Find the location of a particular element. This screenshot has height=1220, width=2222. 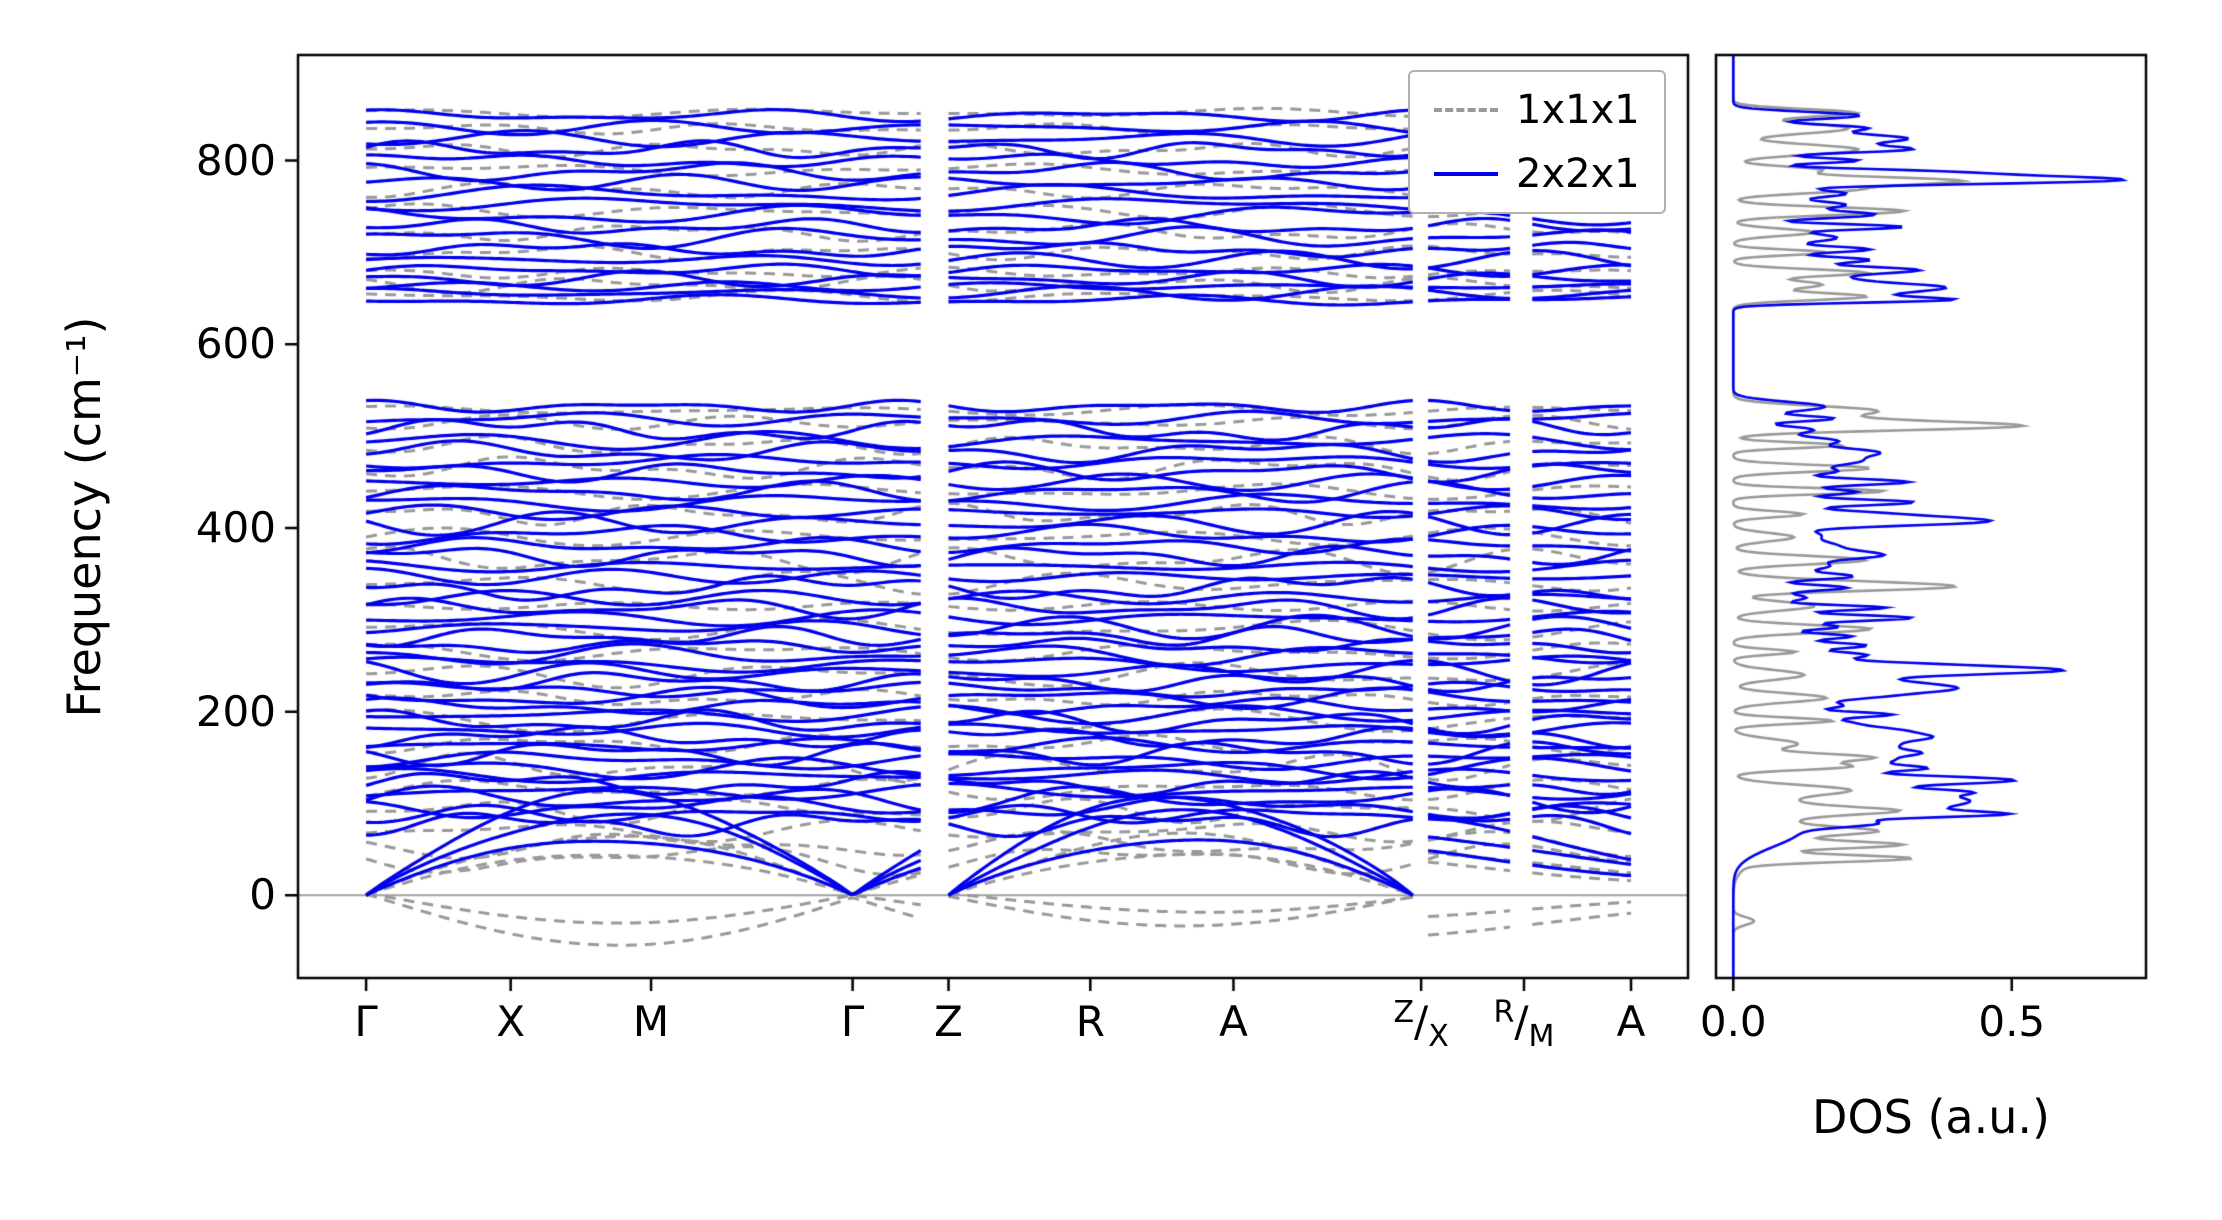

solid-blue-line-sample is located at coordinates (1466, 174).